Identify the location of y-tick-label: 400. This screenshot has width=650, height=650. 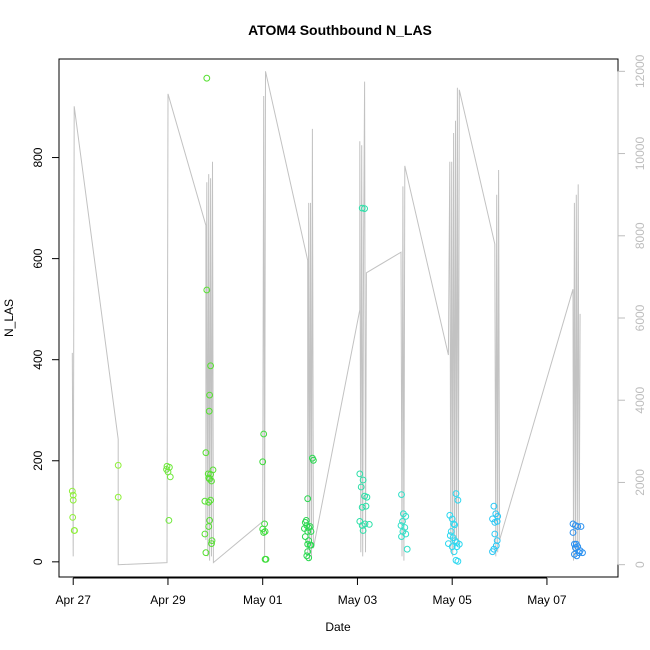
(38, 359).